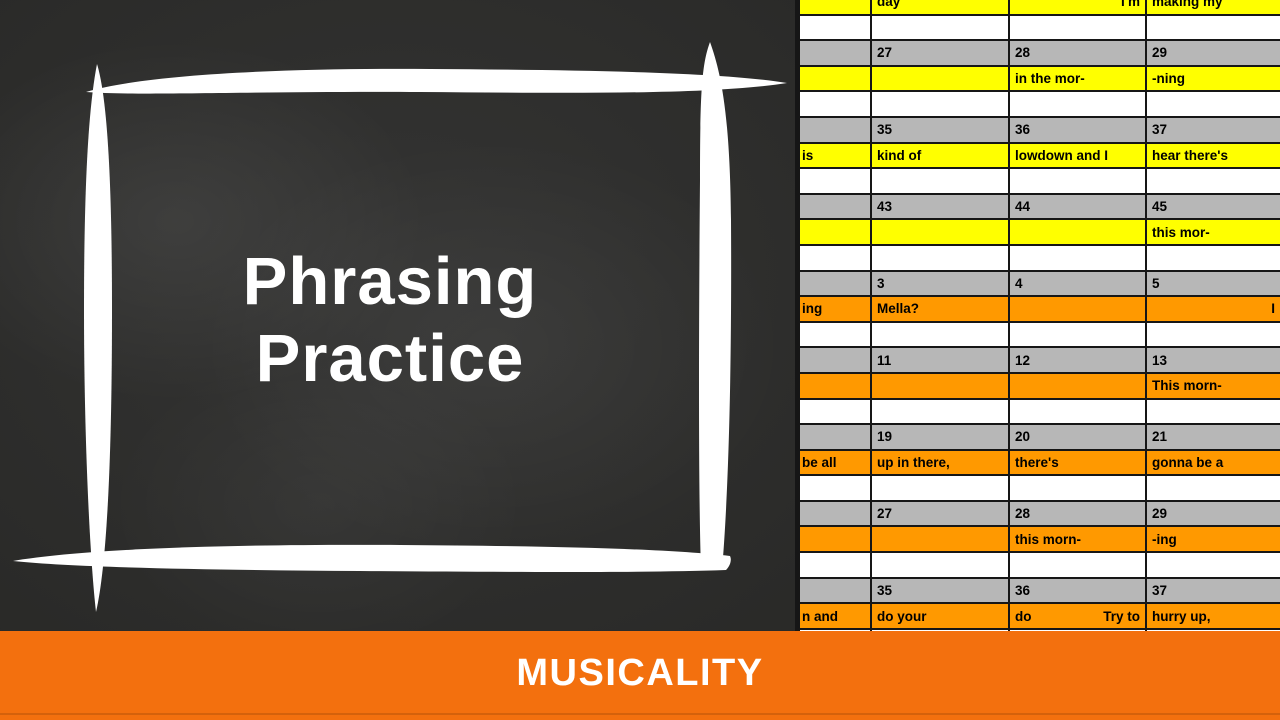  What do you see at coordinates (436, 81) in the screenshot?
I see `chalk-frame-top-stroke` at bounding box center [436, 81].